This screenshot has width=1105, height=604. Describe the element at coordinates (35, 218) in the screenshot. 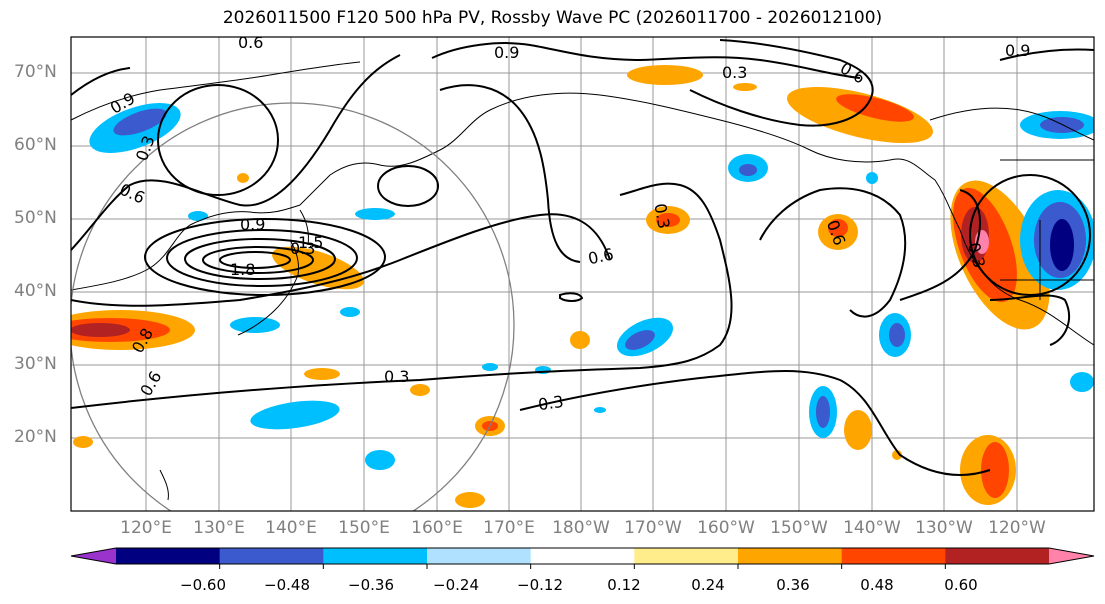

I see `lat-label: 50°N` at that location.